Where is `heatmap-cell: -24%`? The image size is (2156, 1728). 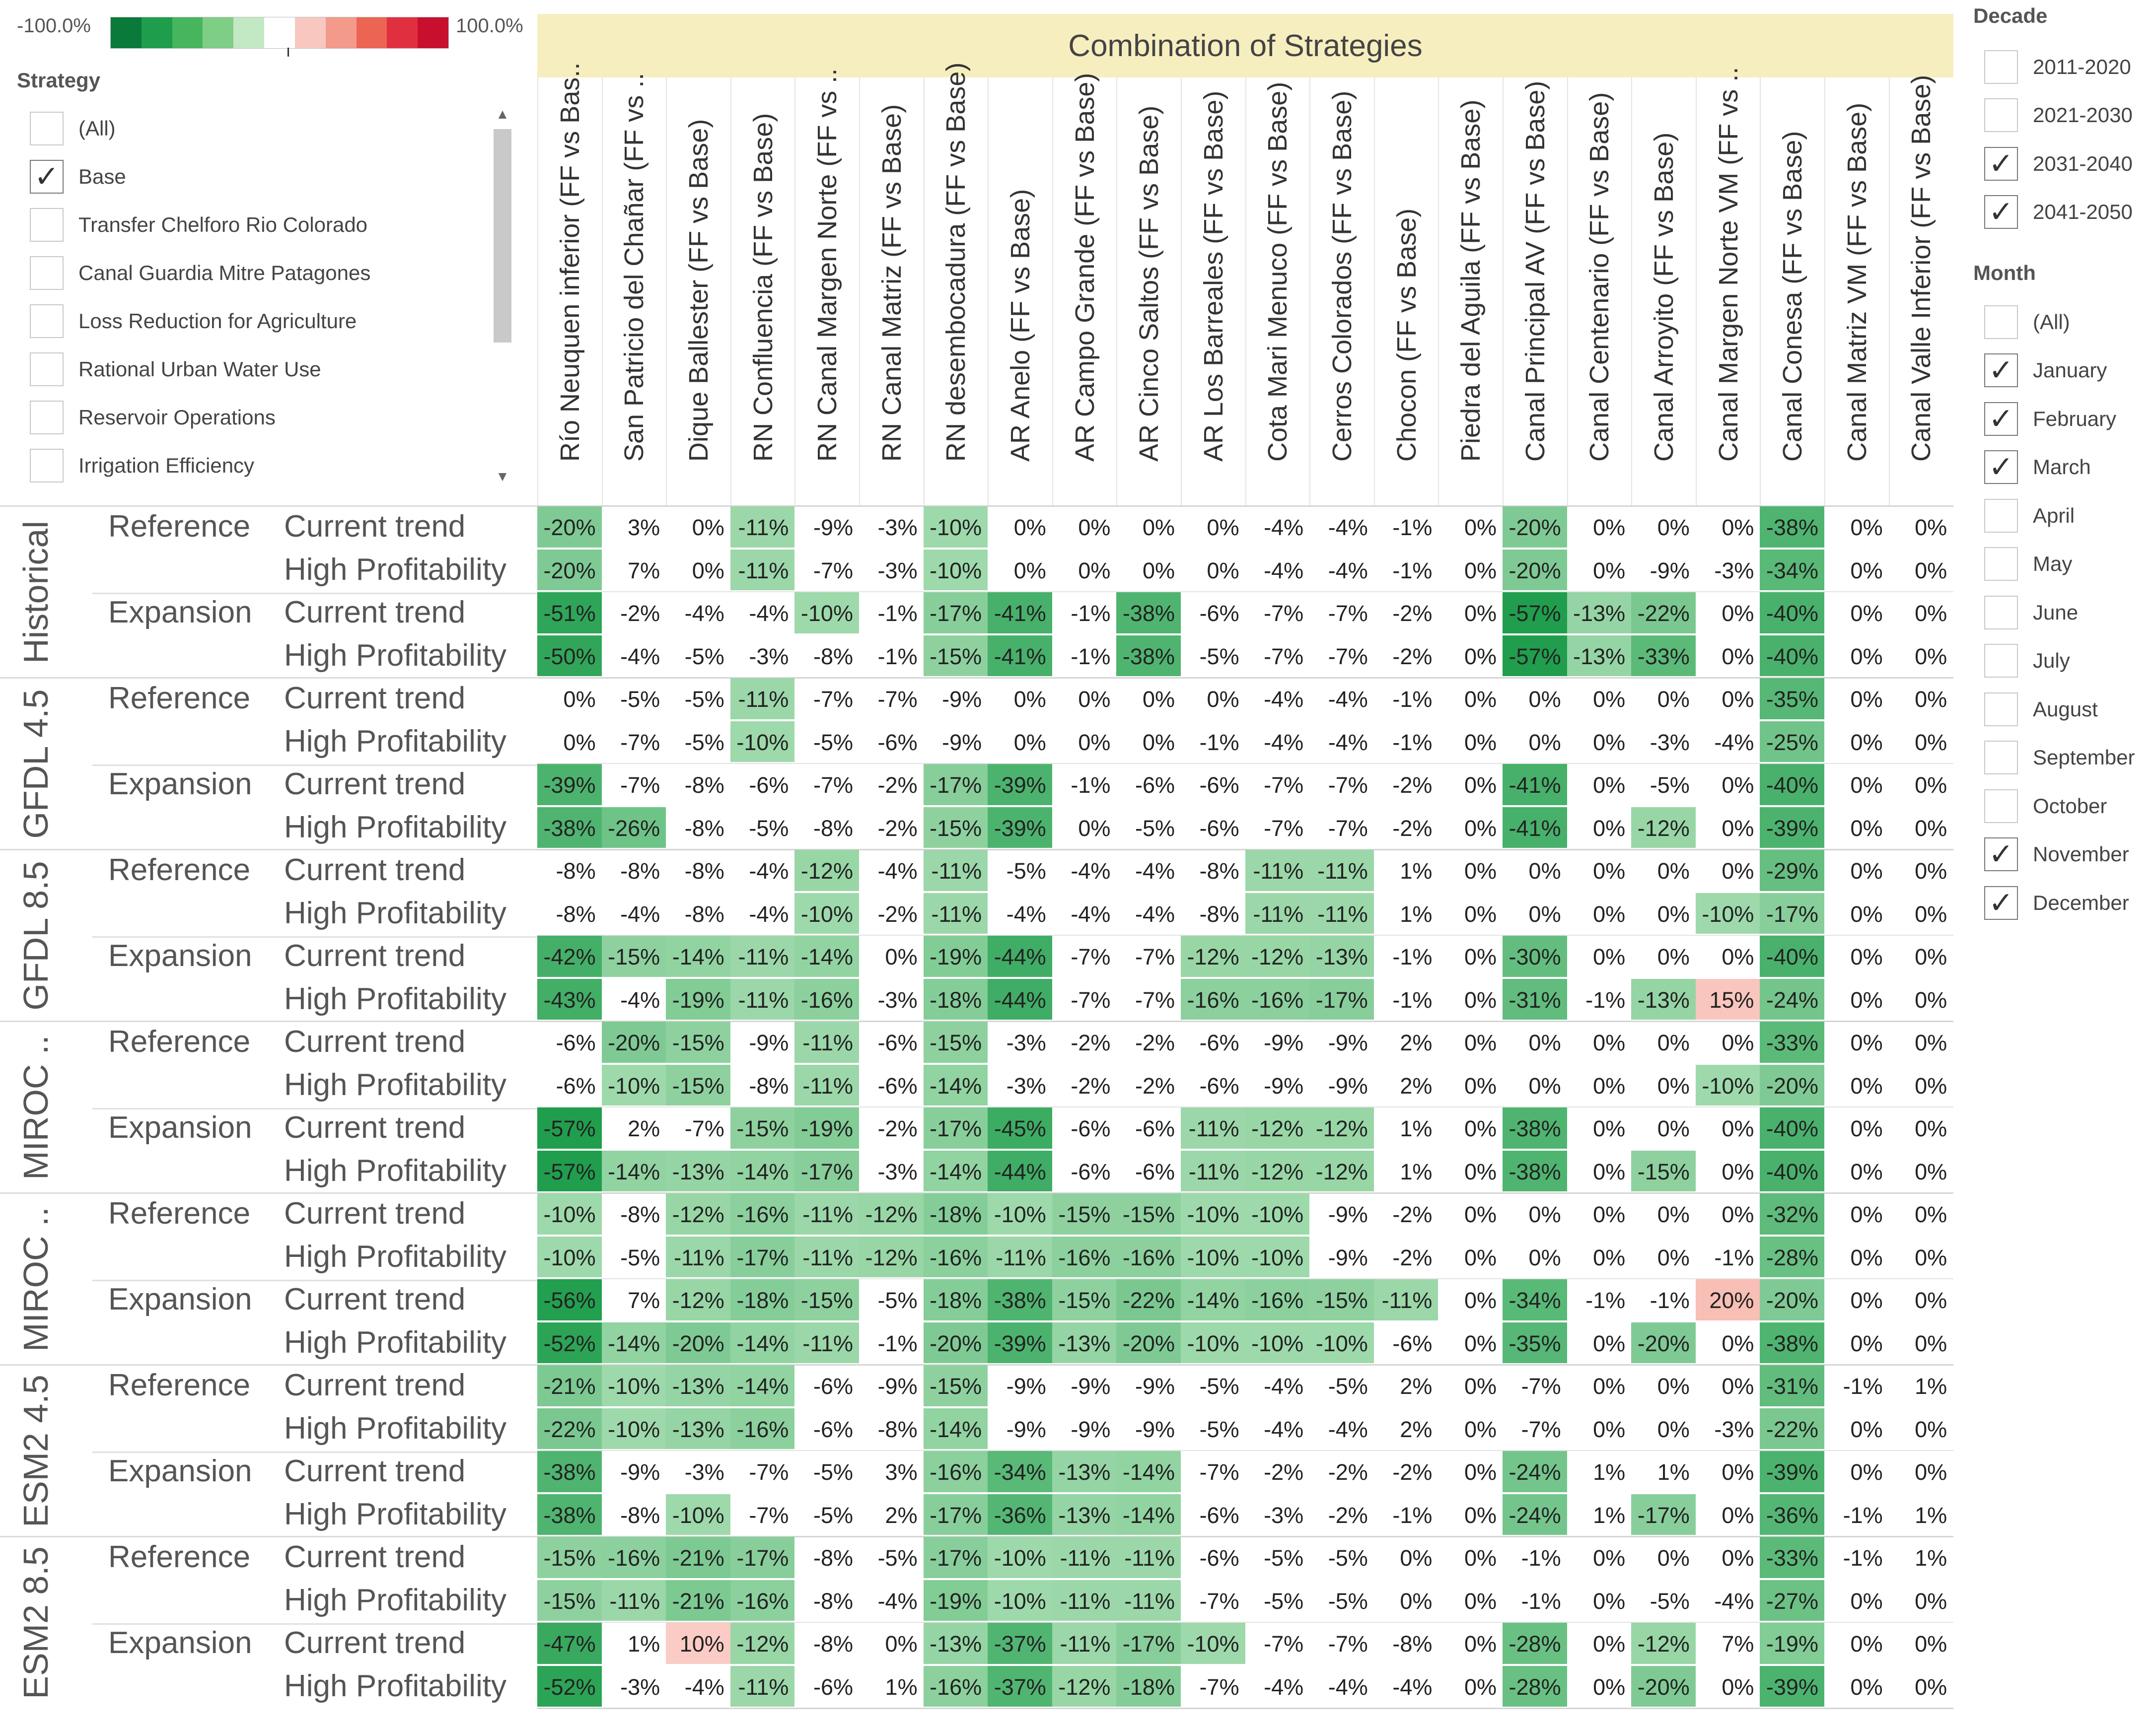
heatmap-cell: -24% is located at coordinates (1535, 1514).